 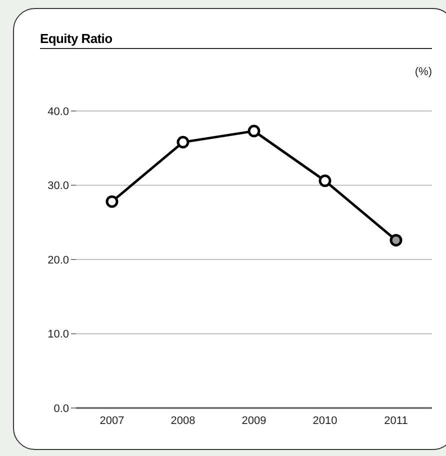 What do you see at coordinates (396, 420) in the screenshot?
I see `x-tick-label: 2011` at bounding box center [396, 420].